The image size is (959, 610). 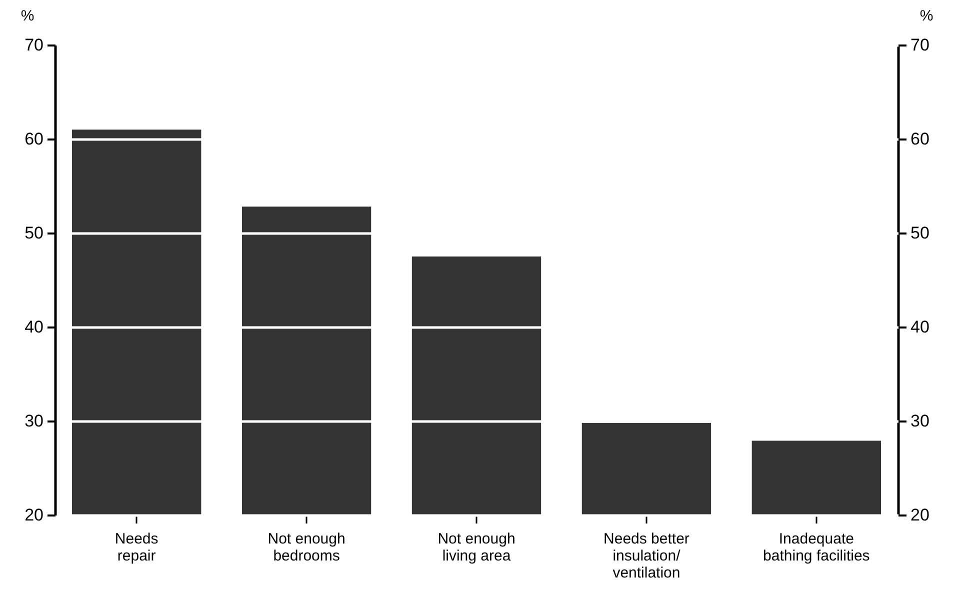 What do you see at coordinates (34, 139) in the screenshot?
I see `y-tick-label: 60` at bounding box center [34, 139].